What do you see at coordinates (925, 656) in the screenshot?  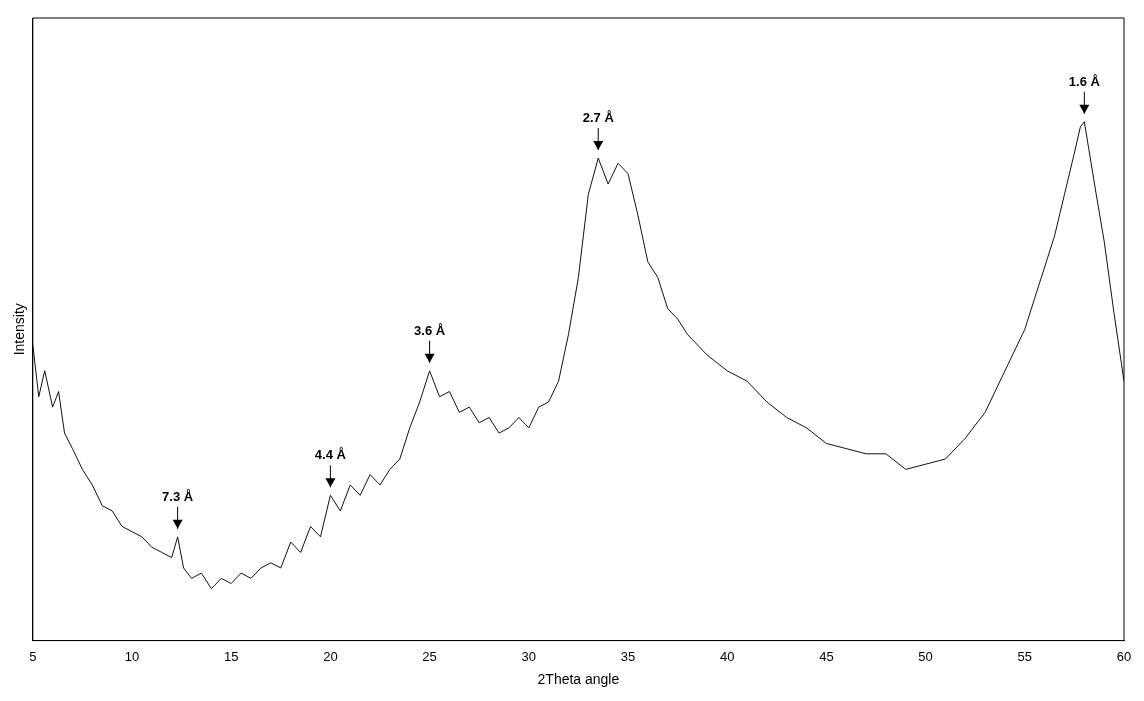 I see `x-tick-label: 50` at bounding box center [925, 656].